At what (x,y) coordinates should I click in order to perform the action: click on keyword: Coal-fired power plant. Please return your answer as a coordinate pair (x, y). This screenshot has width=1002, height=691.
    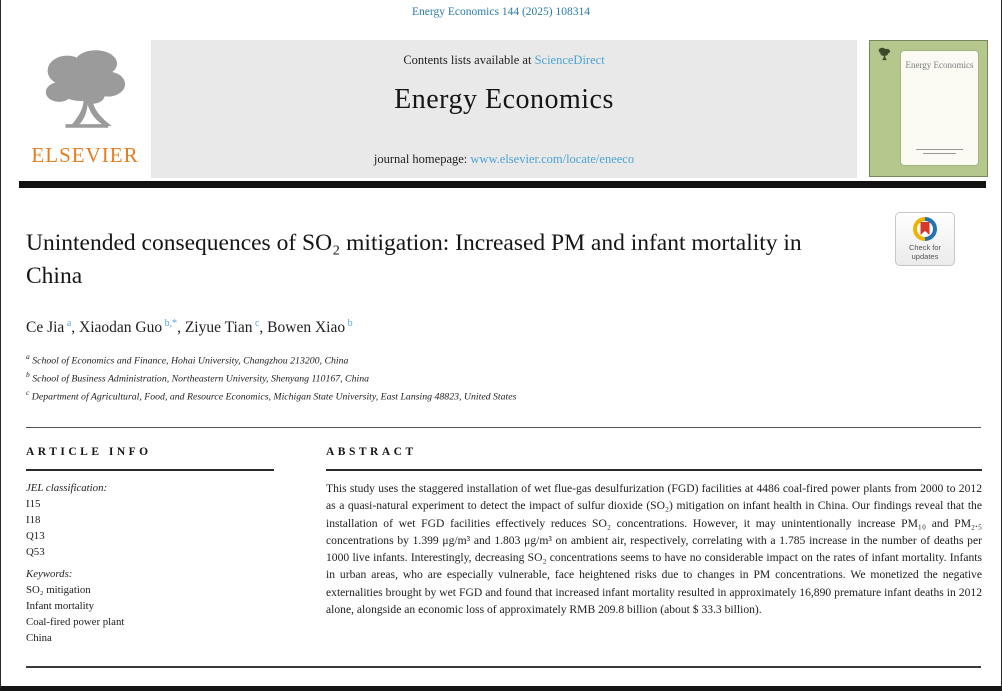
    Looking at the image, I should click on (75, 622).